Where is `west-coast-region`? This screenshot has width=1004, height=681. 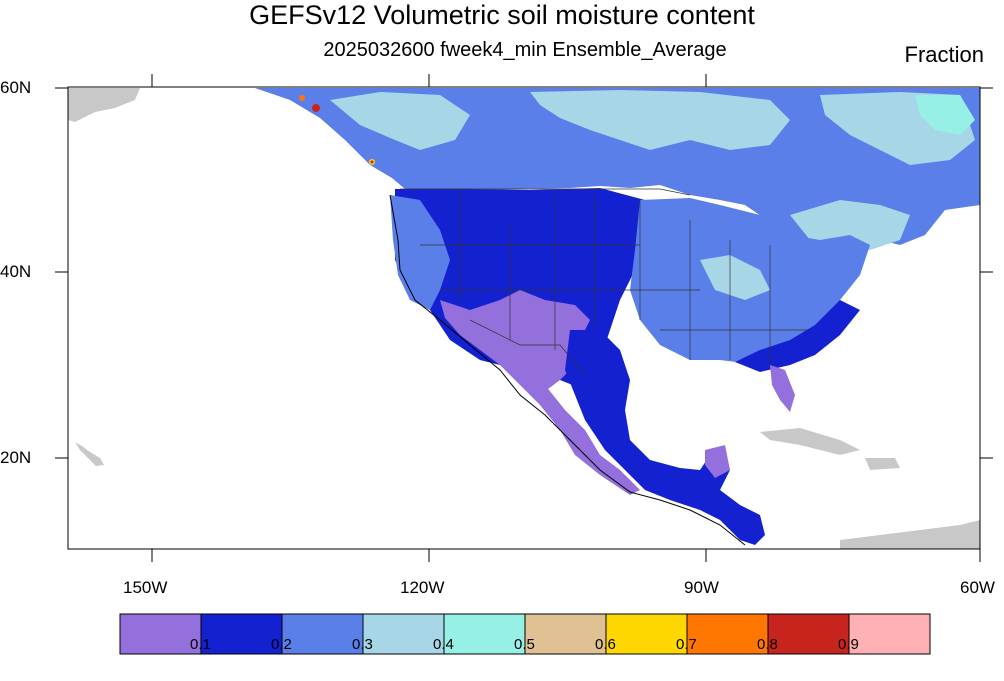
west-coast-region is located at coordinates (420, 252).